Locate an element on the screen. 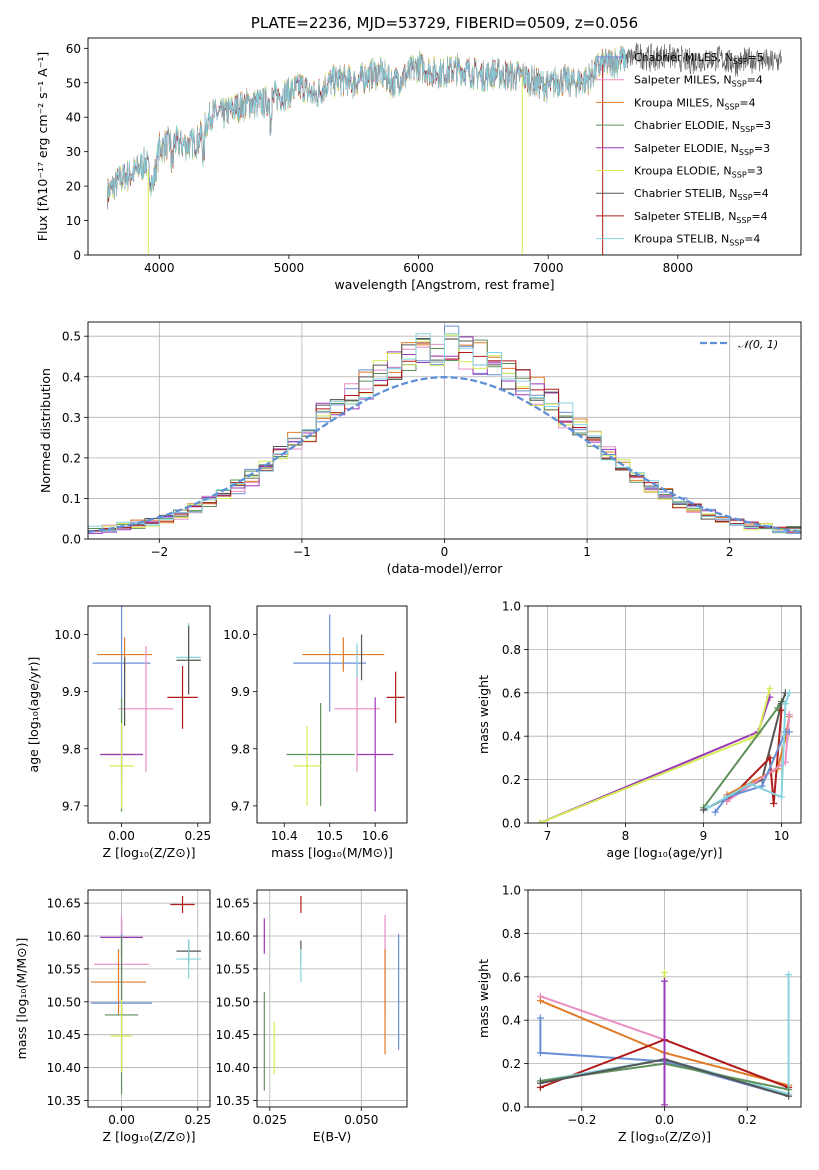 Image resolution: width=819 pixels, height=1170 pixels. legend-suffix: =5 is located at coordinates (756, 57).